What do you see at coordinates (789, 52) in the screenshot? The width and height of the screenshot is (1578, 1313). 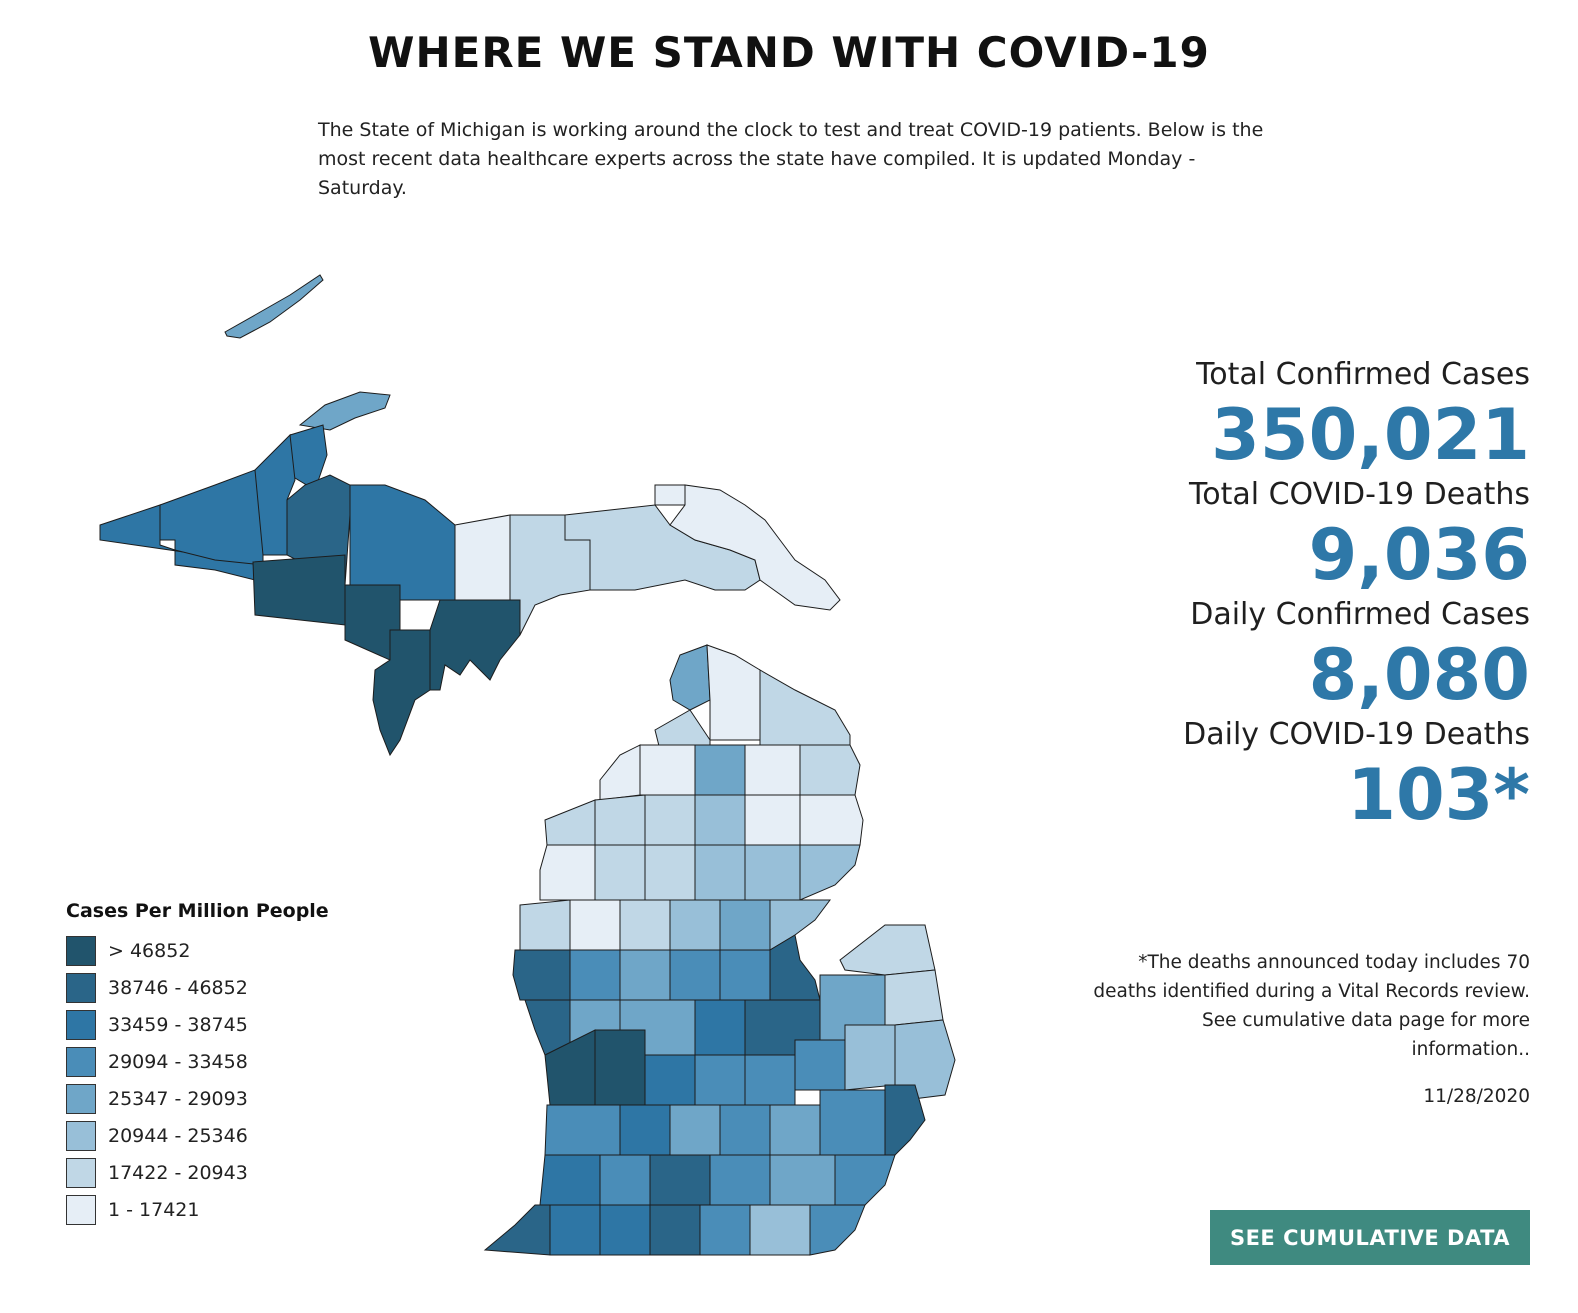 I see `page-title: WHERE WE STAND WITH COVID-19` at bounding box center [789, 52].